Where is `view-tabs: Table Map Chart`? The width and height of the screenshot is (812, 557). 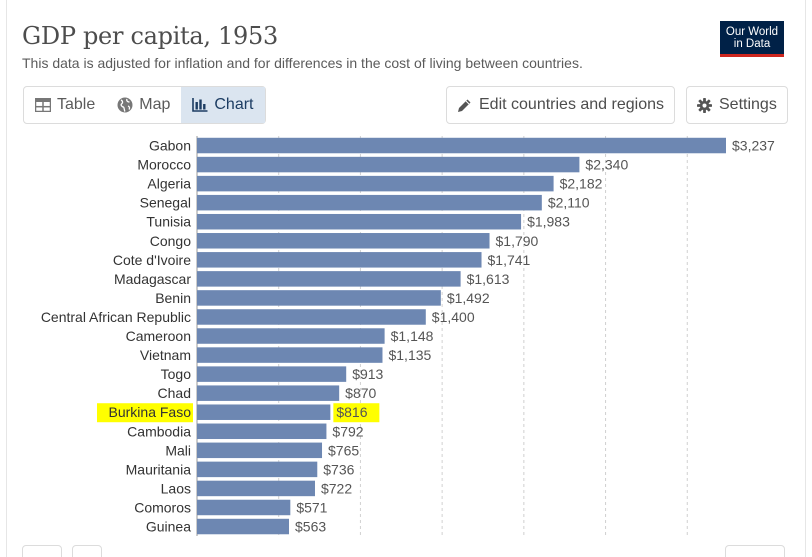
view-tabs: Table Map Chart is located at coordinates (144, 105).